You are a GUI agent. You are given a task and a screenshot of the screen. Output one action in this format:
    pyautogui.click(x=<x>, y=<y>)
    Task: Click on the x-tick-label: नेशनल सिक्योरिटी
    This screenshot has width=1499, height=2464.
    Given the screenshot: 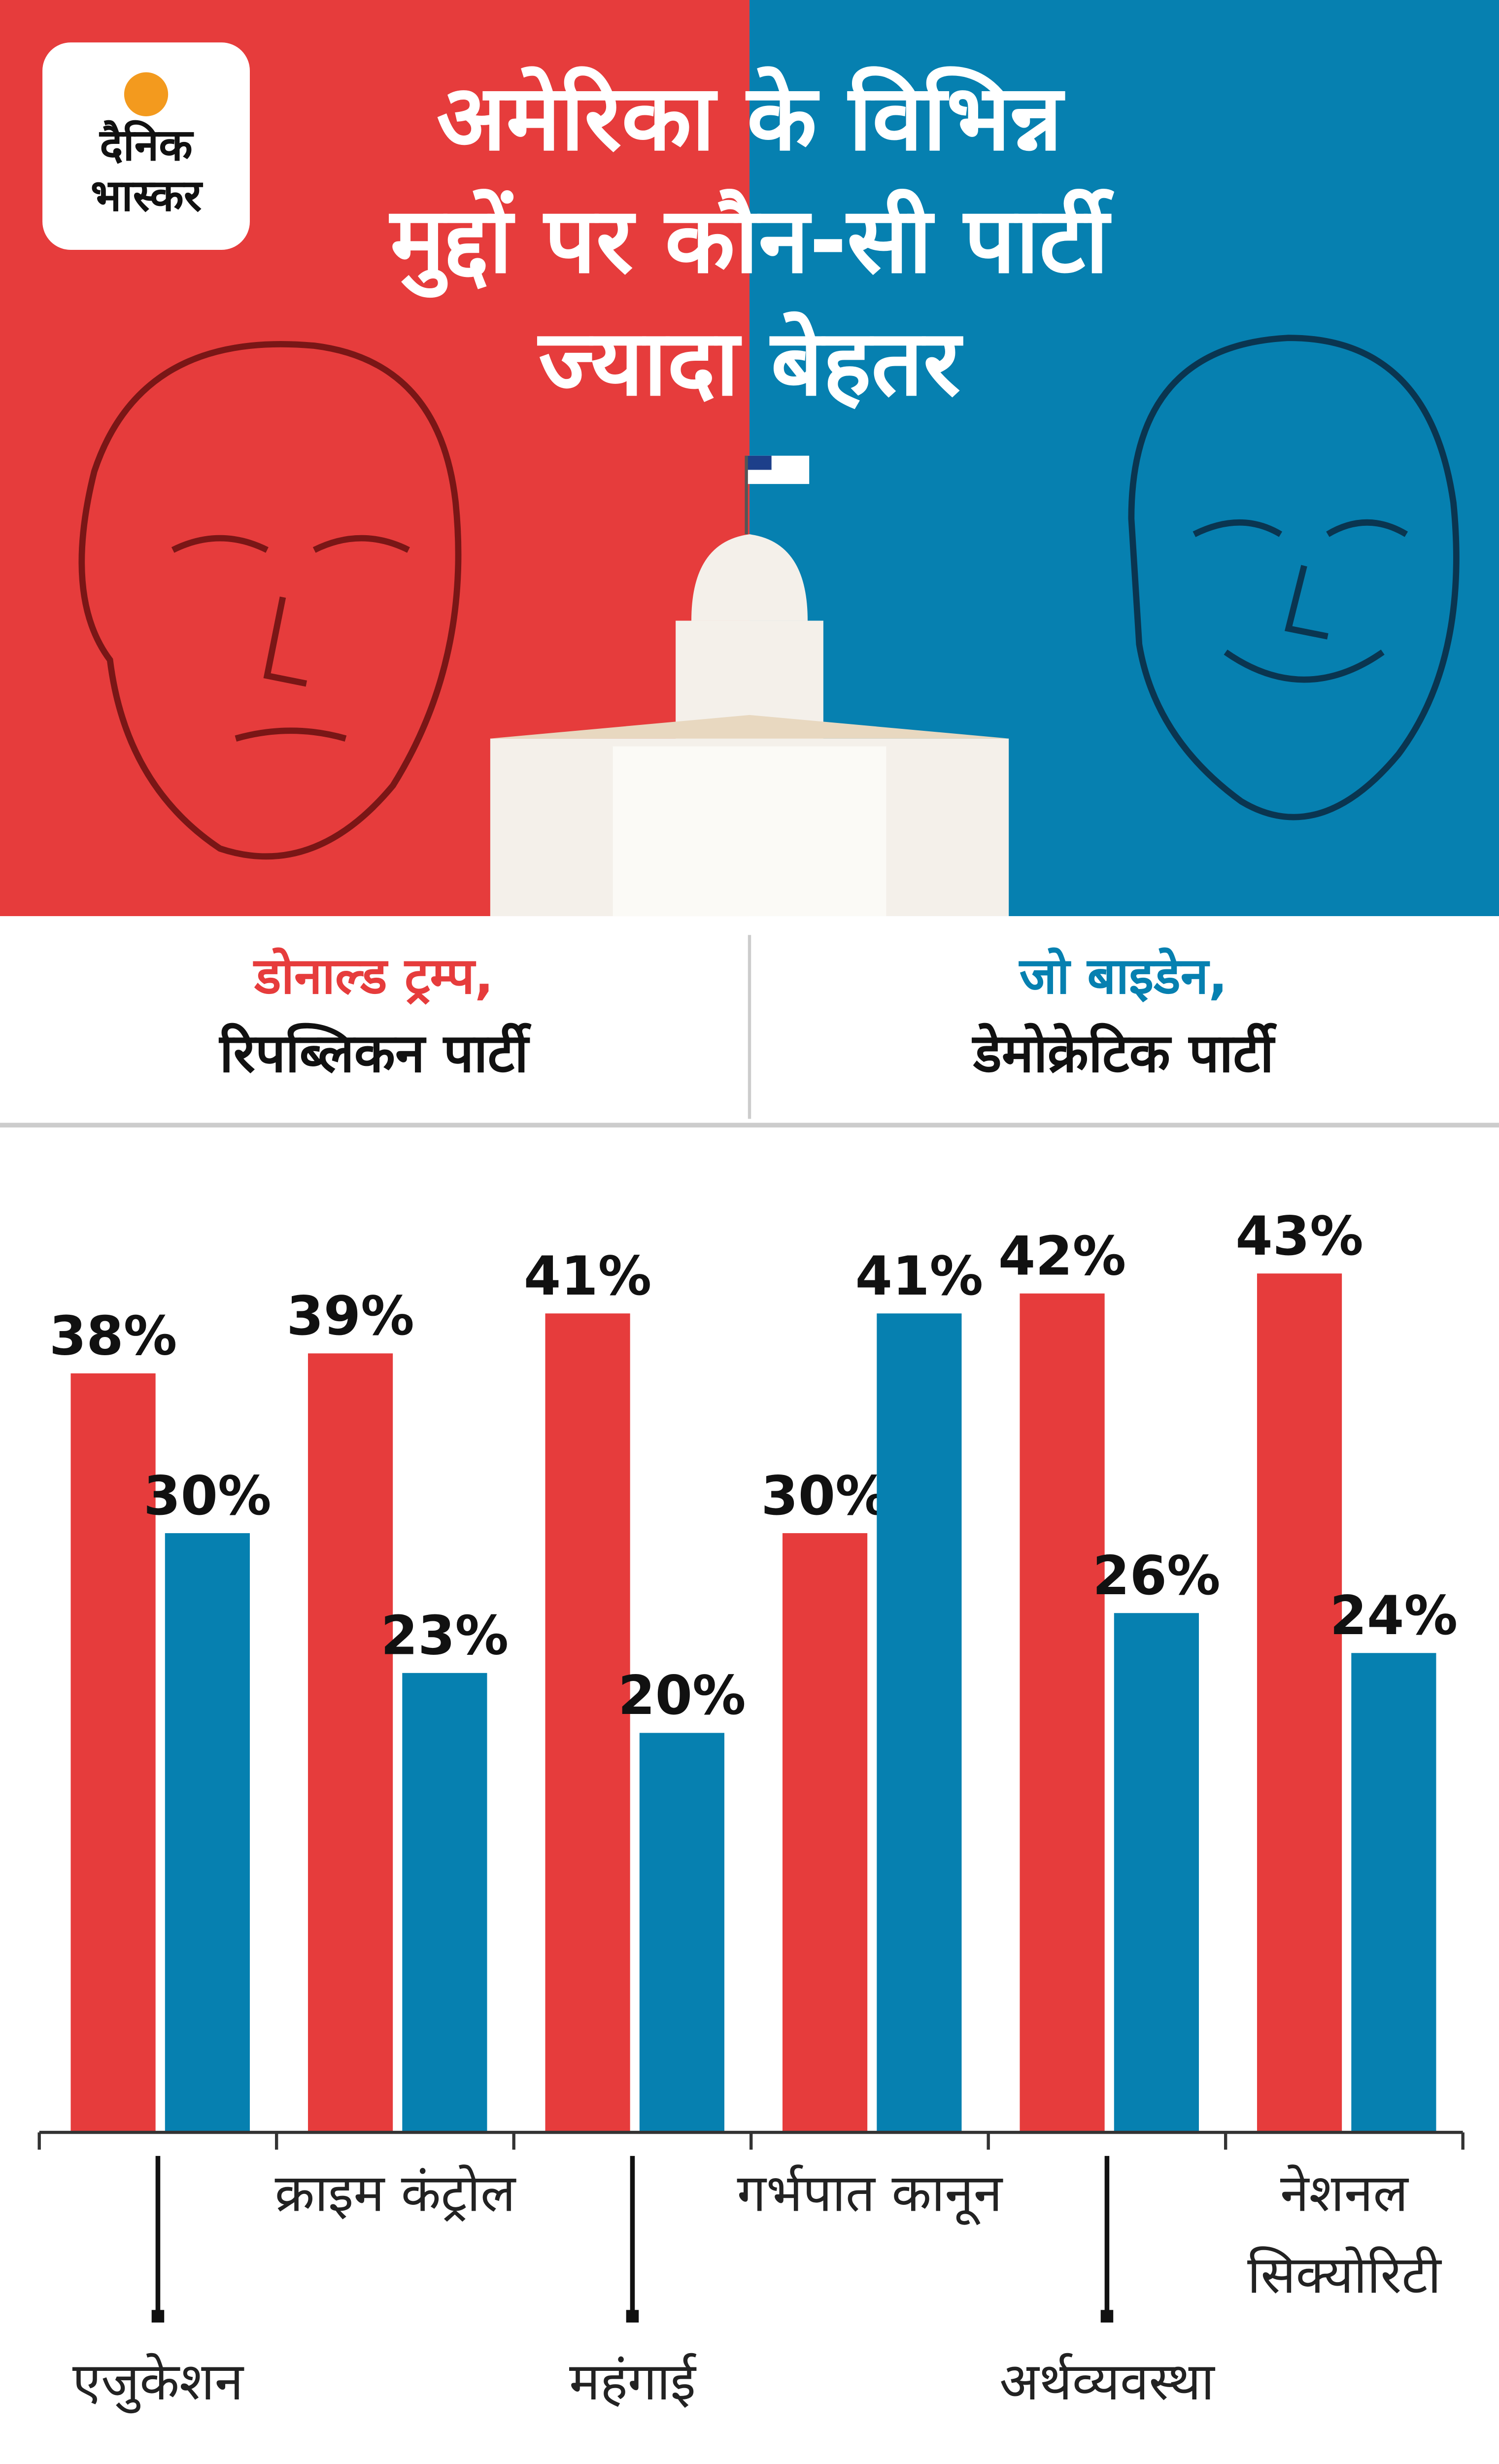 What is the action you would take?
    pyautogui.click(x=1344, y=2233)
    